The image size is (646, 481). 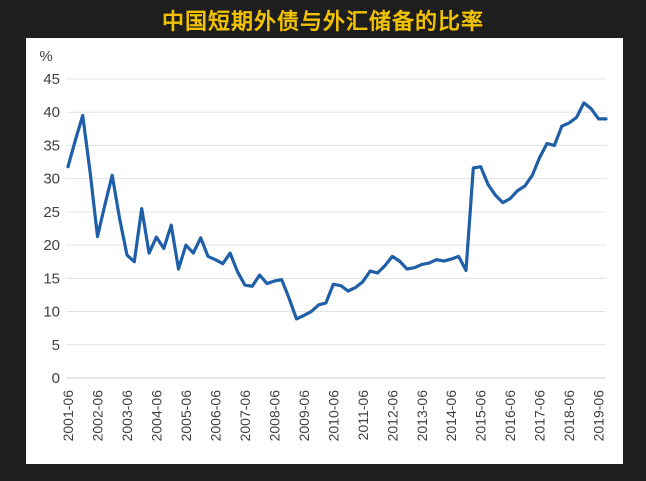 What do you see at coordinates (569, 416) in the screenshot?
I see `x-tick-label: 2018-06` at bounding box center [569, 416].